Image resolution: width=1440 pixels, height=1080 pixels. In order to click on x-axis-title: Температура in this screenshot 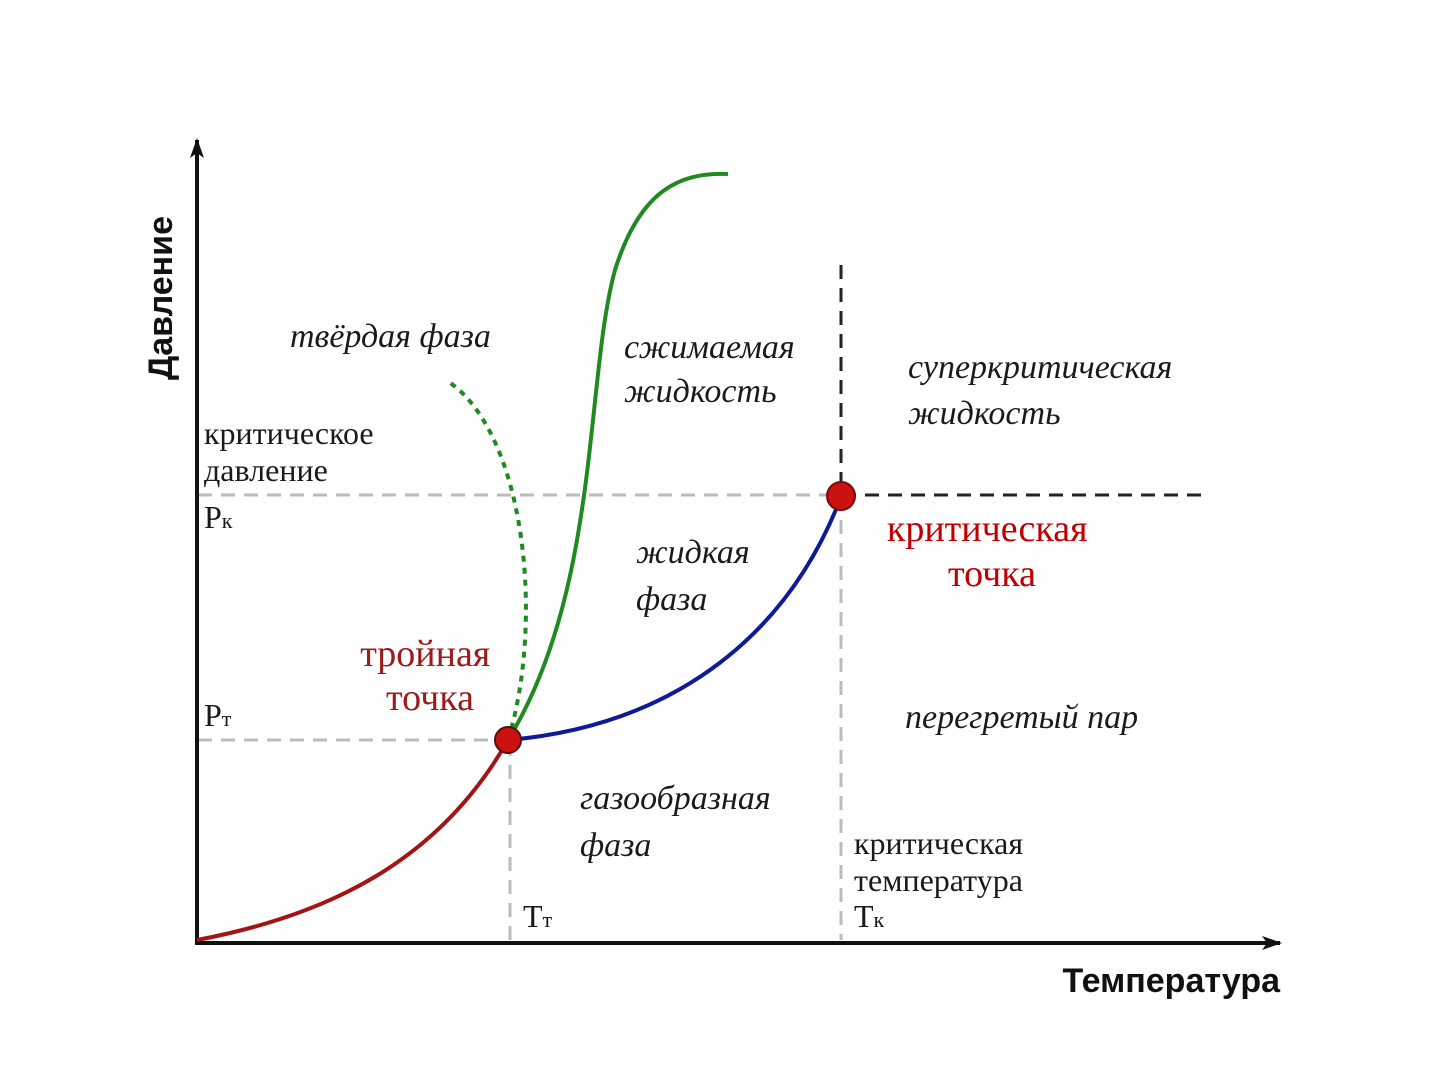, I will do `click(1172, 981)`.